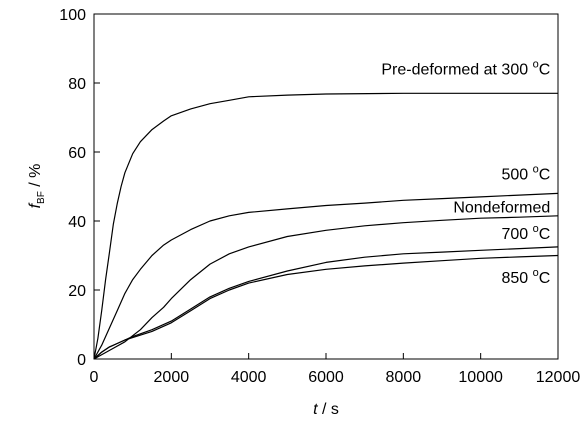 Image resolution: width=587 pixels, height=421 pixels. What do you see at coordinates (558, 377) in the screenshot?
I see `x-tick-label: 12000` at bounding box center [558, 377].